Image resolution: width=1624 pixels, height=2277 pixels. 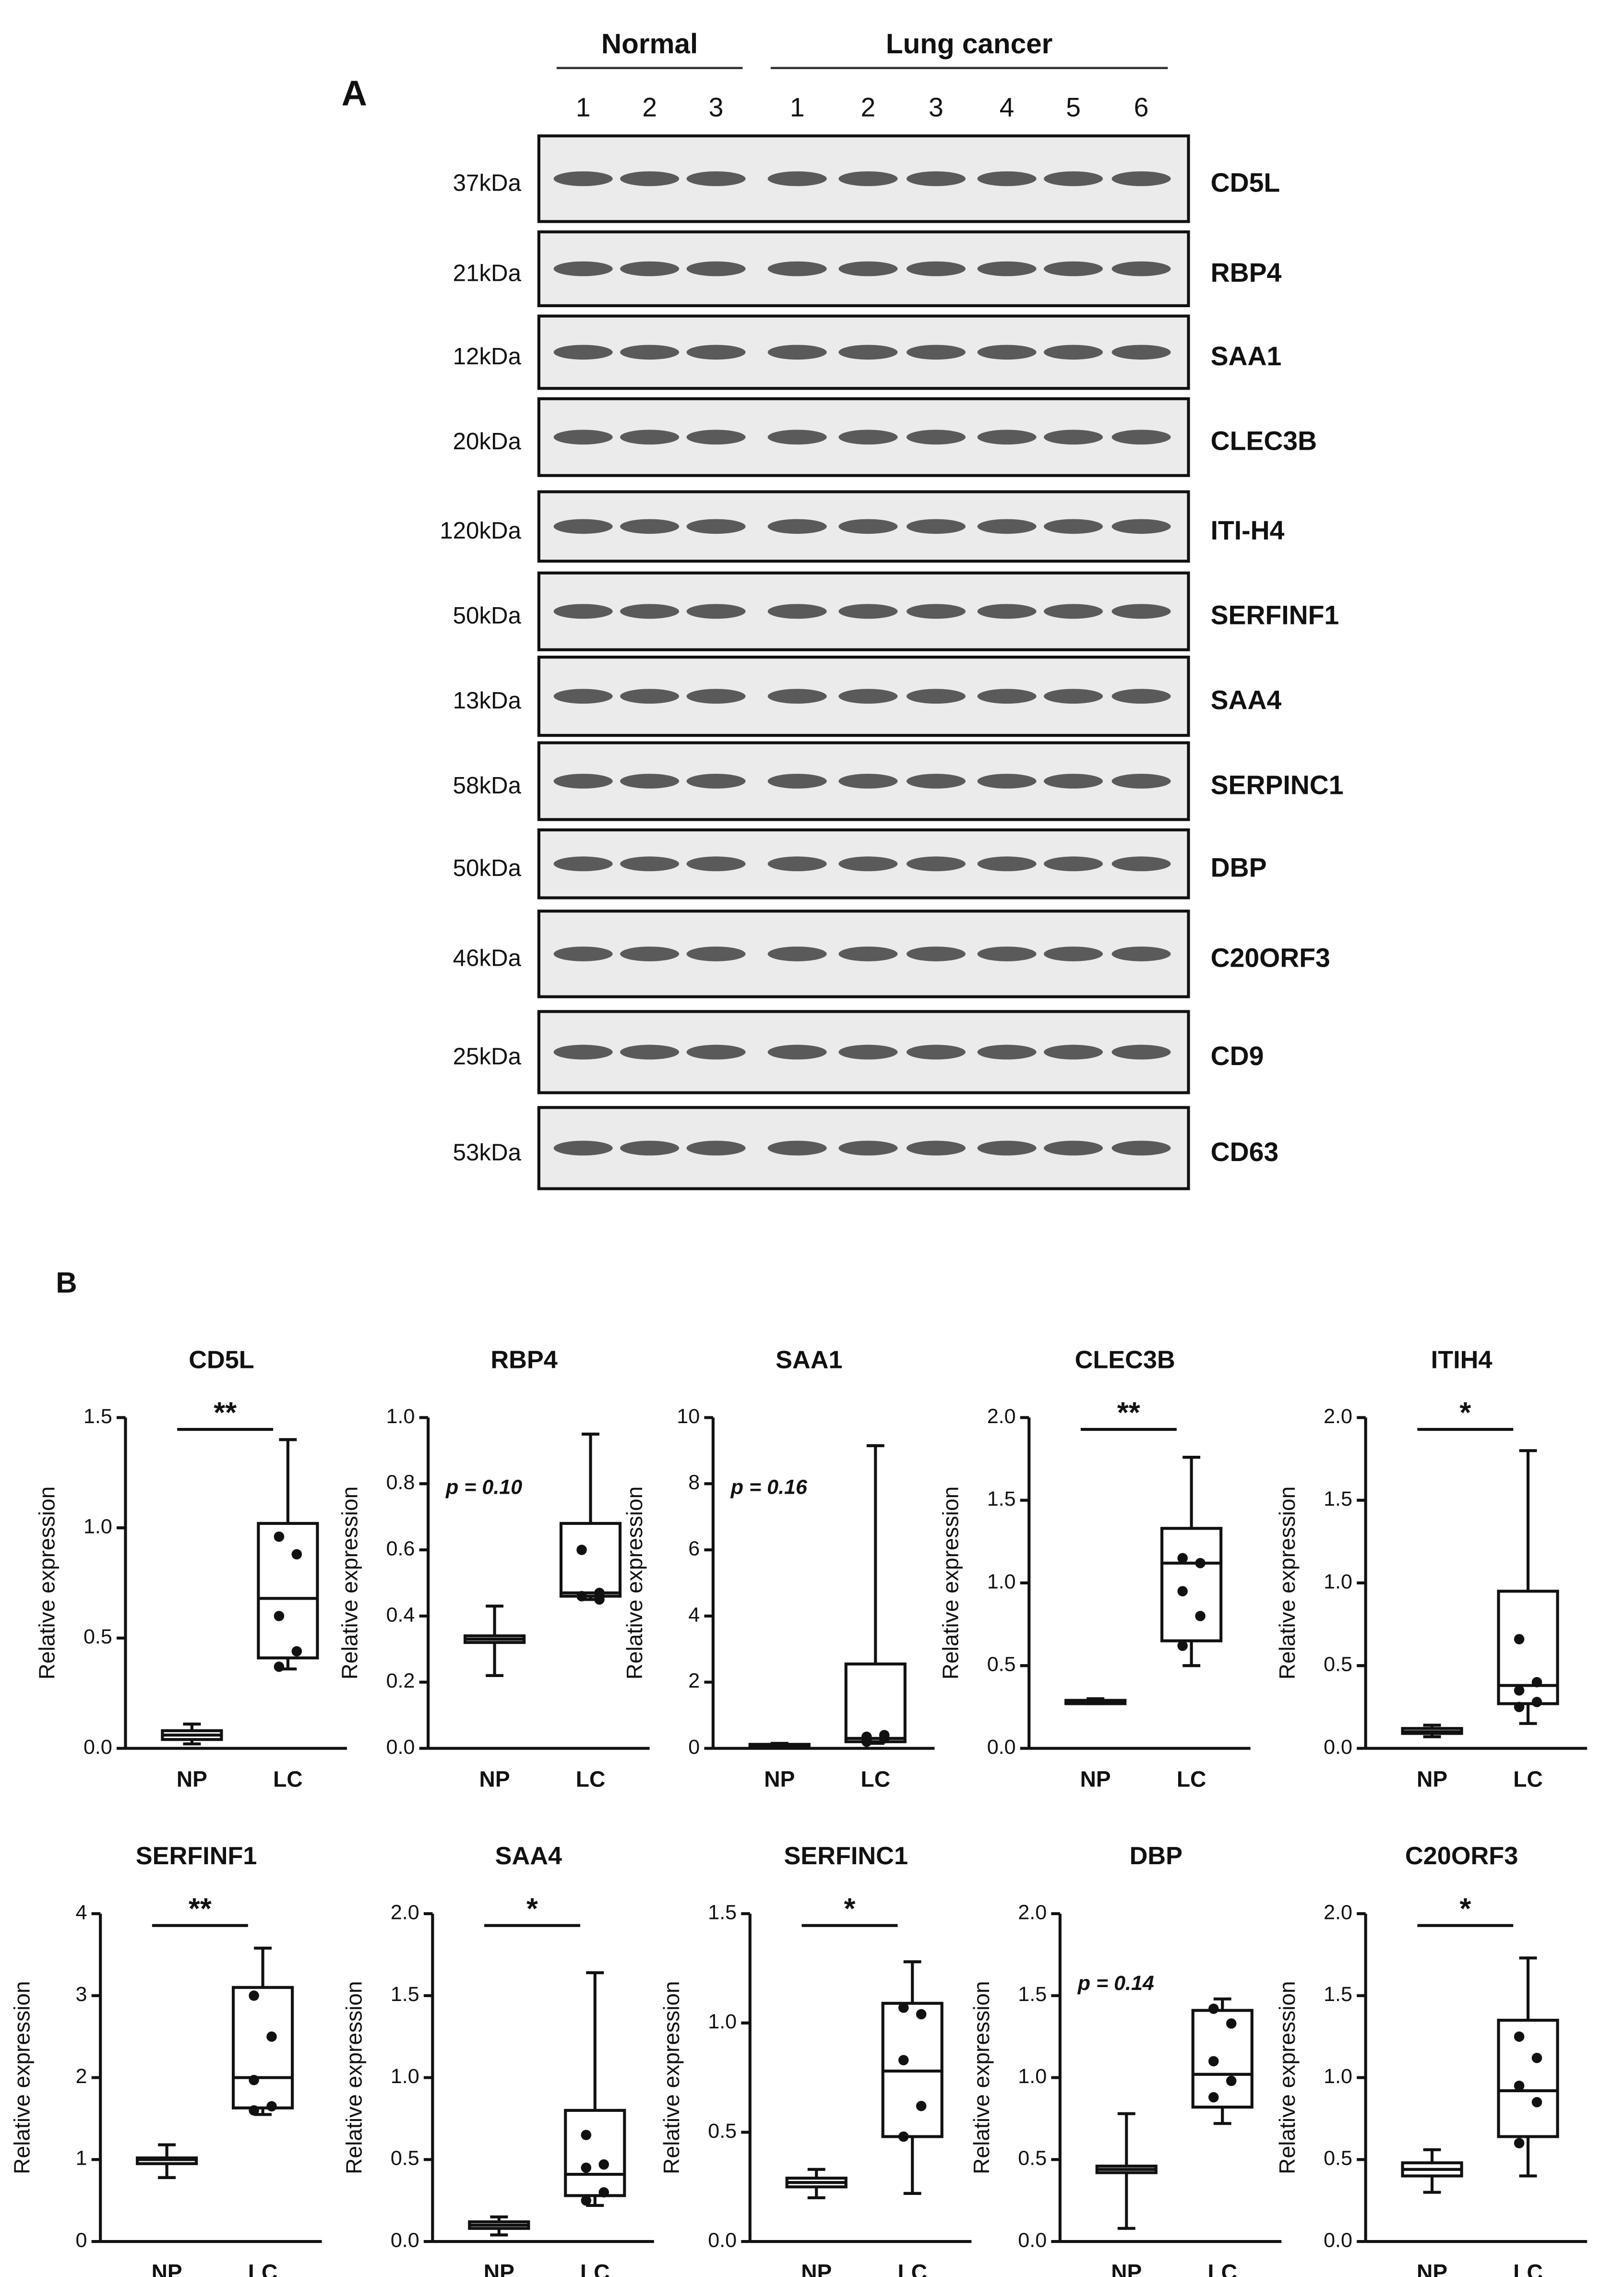 What do you see at coordinates (1245, 1152) in the screenshot?
I see `protein-label: CD63` at bounding box center [1245, 1152].